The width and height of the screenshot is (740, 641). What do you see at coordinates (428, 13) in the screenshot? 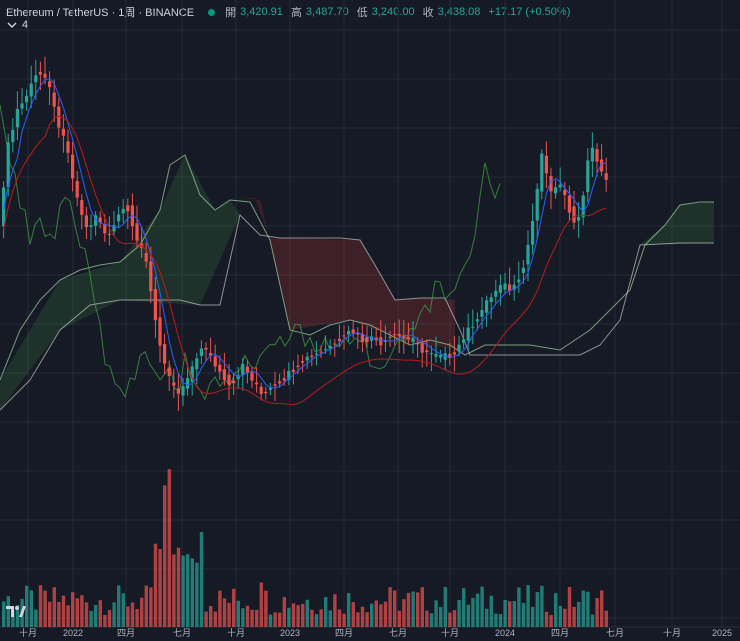
I see `close-label: 收` at bounding box center [428, 13].